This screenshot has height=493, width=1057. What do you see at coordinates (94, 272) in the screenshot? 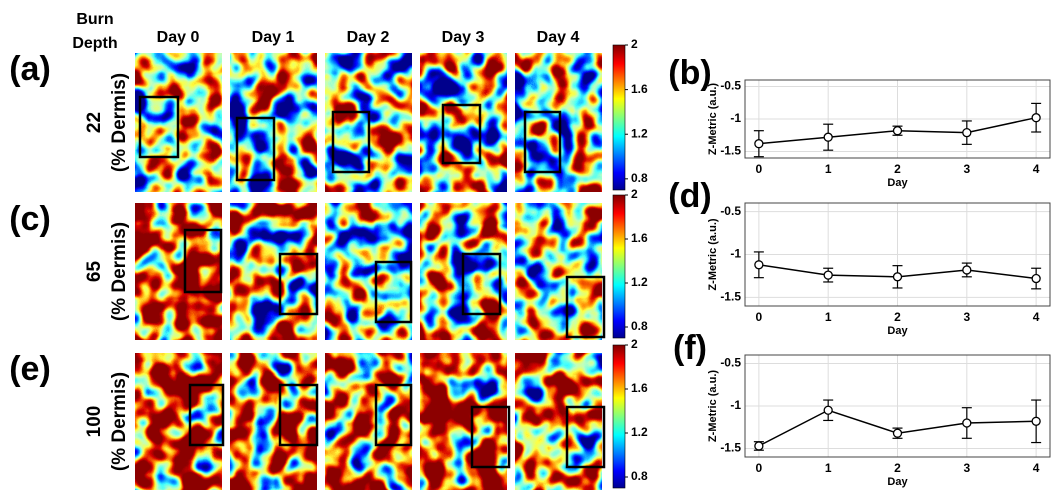
I see `depth-value: 65` at bounding box center [94, 272].